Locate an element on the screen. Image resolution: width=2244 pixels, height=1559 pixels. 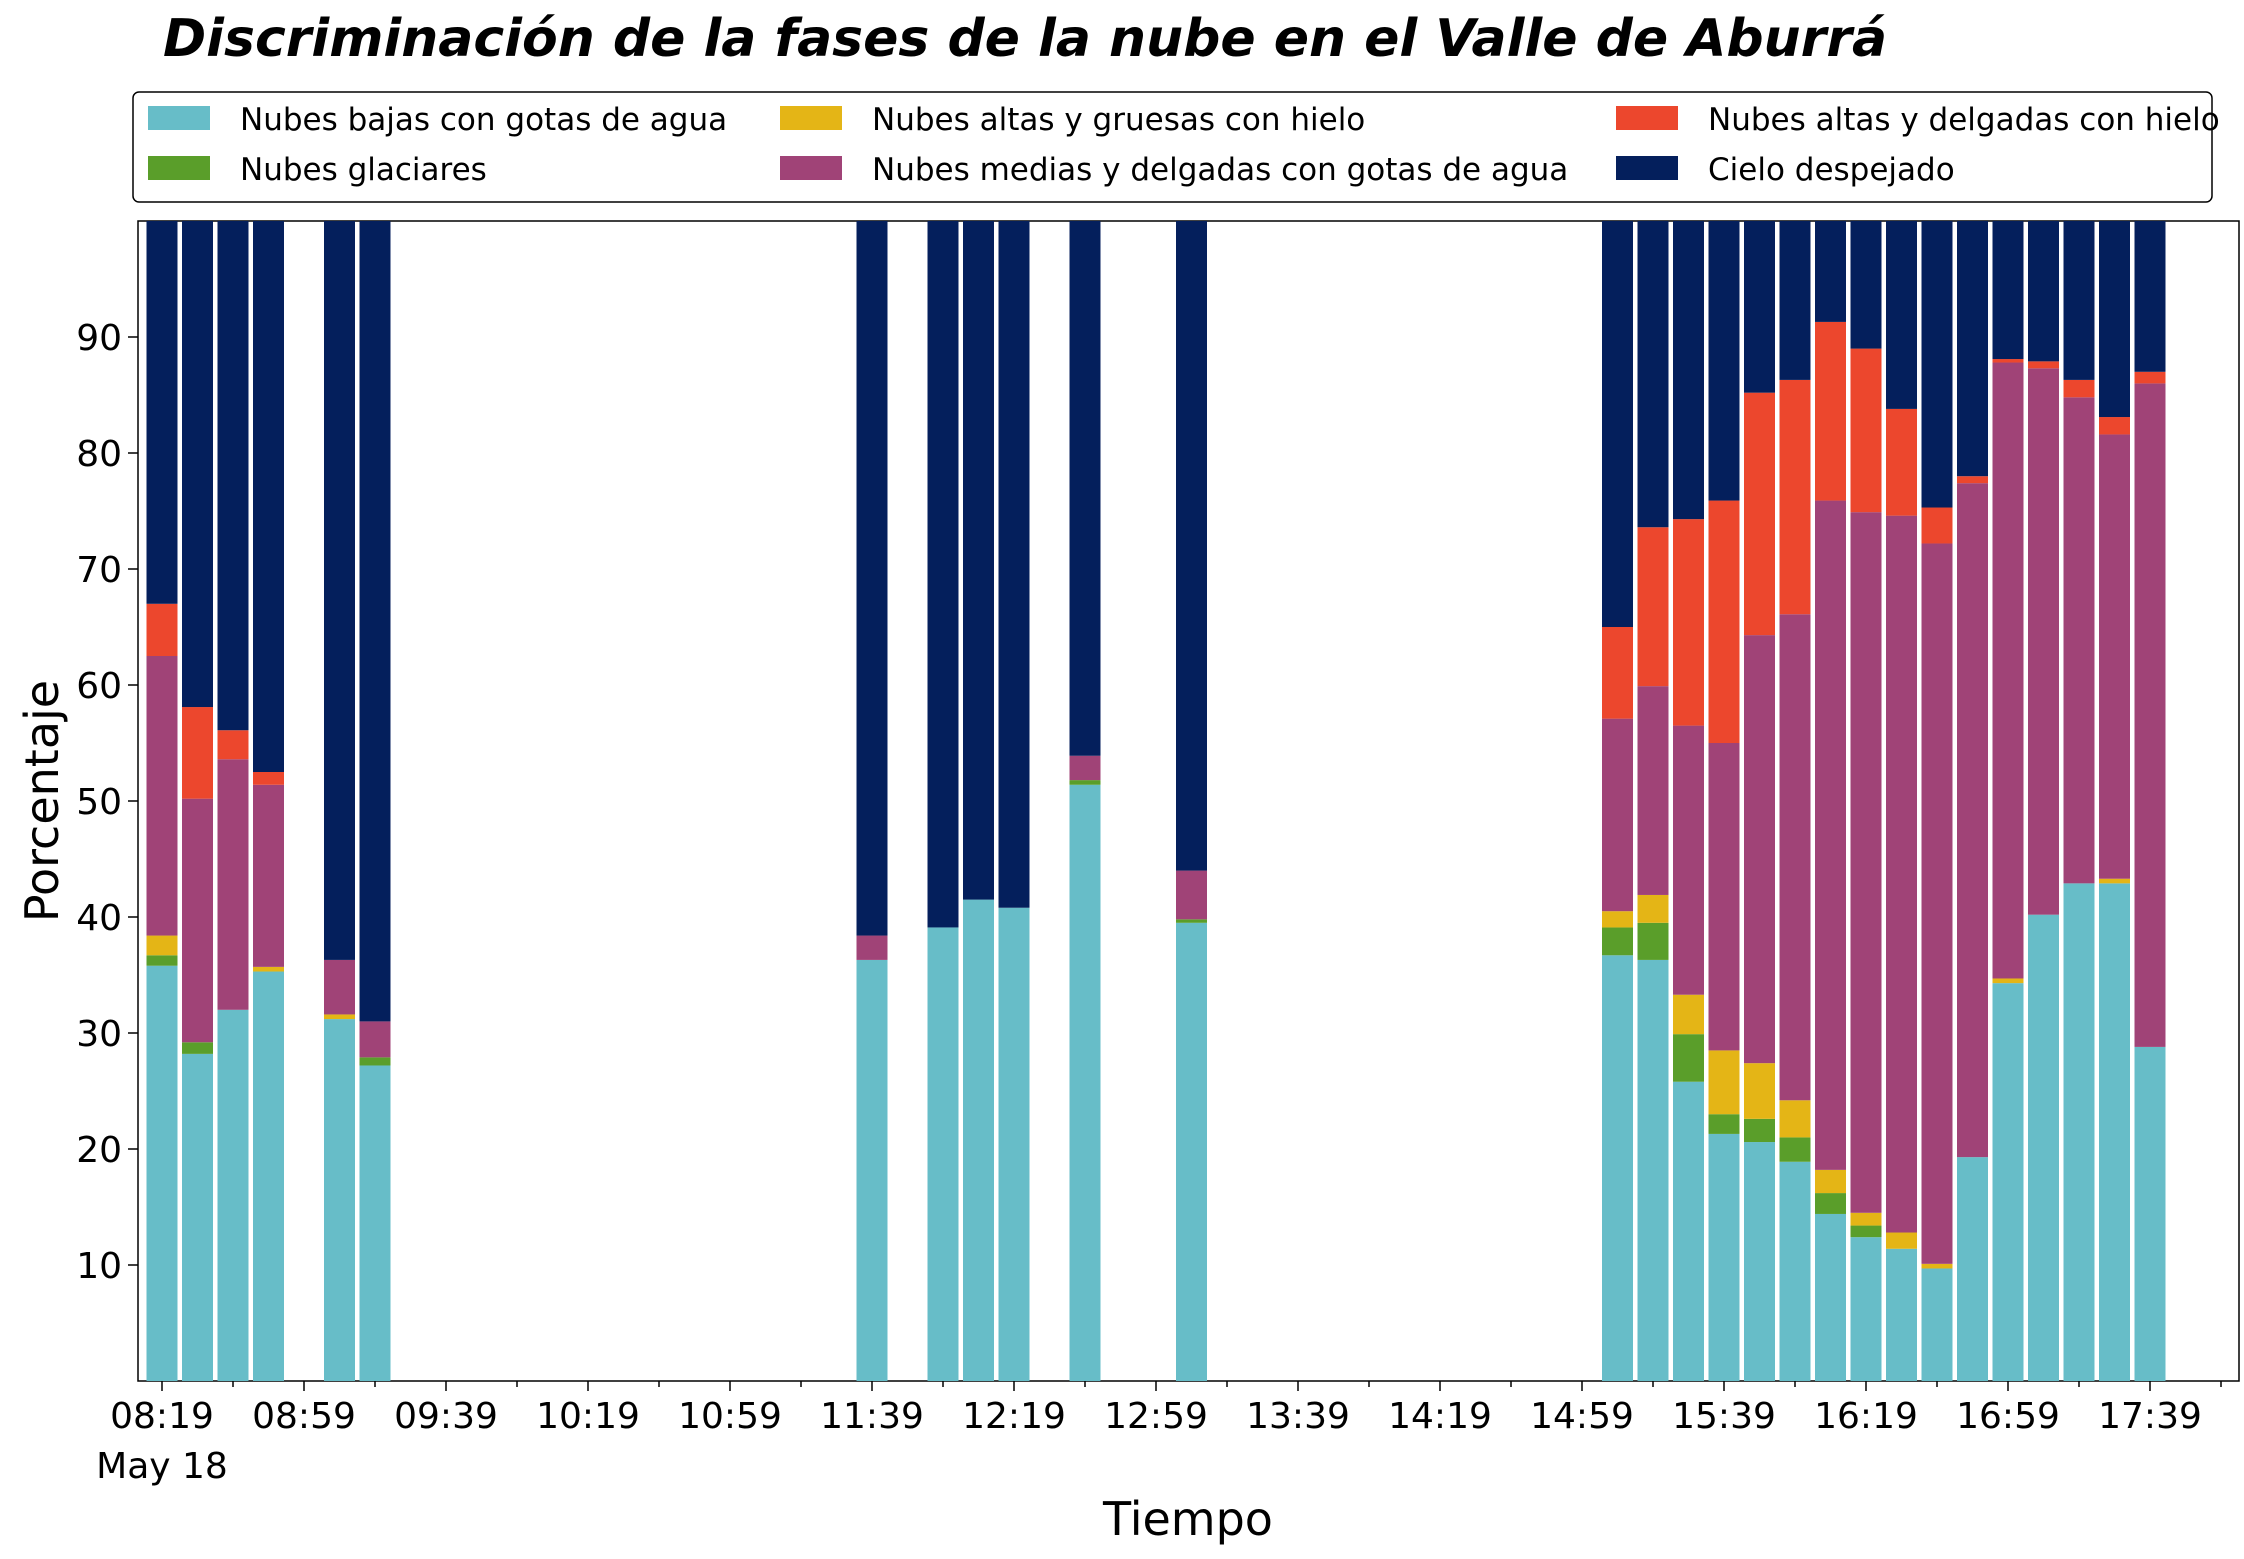
legend-item: Cielo despejado is located at coordinates (1785, 170).